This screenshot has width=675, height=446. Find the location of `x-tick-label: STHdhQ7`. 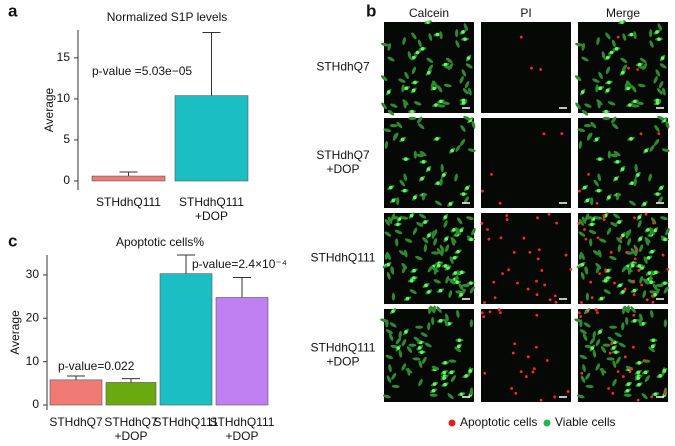

x-tick-label: STHdhQ7 is located at coordinates (76, 422).